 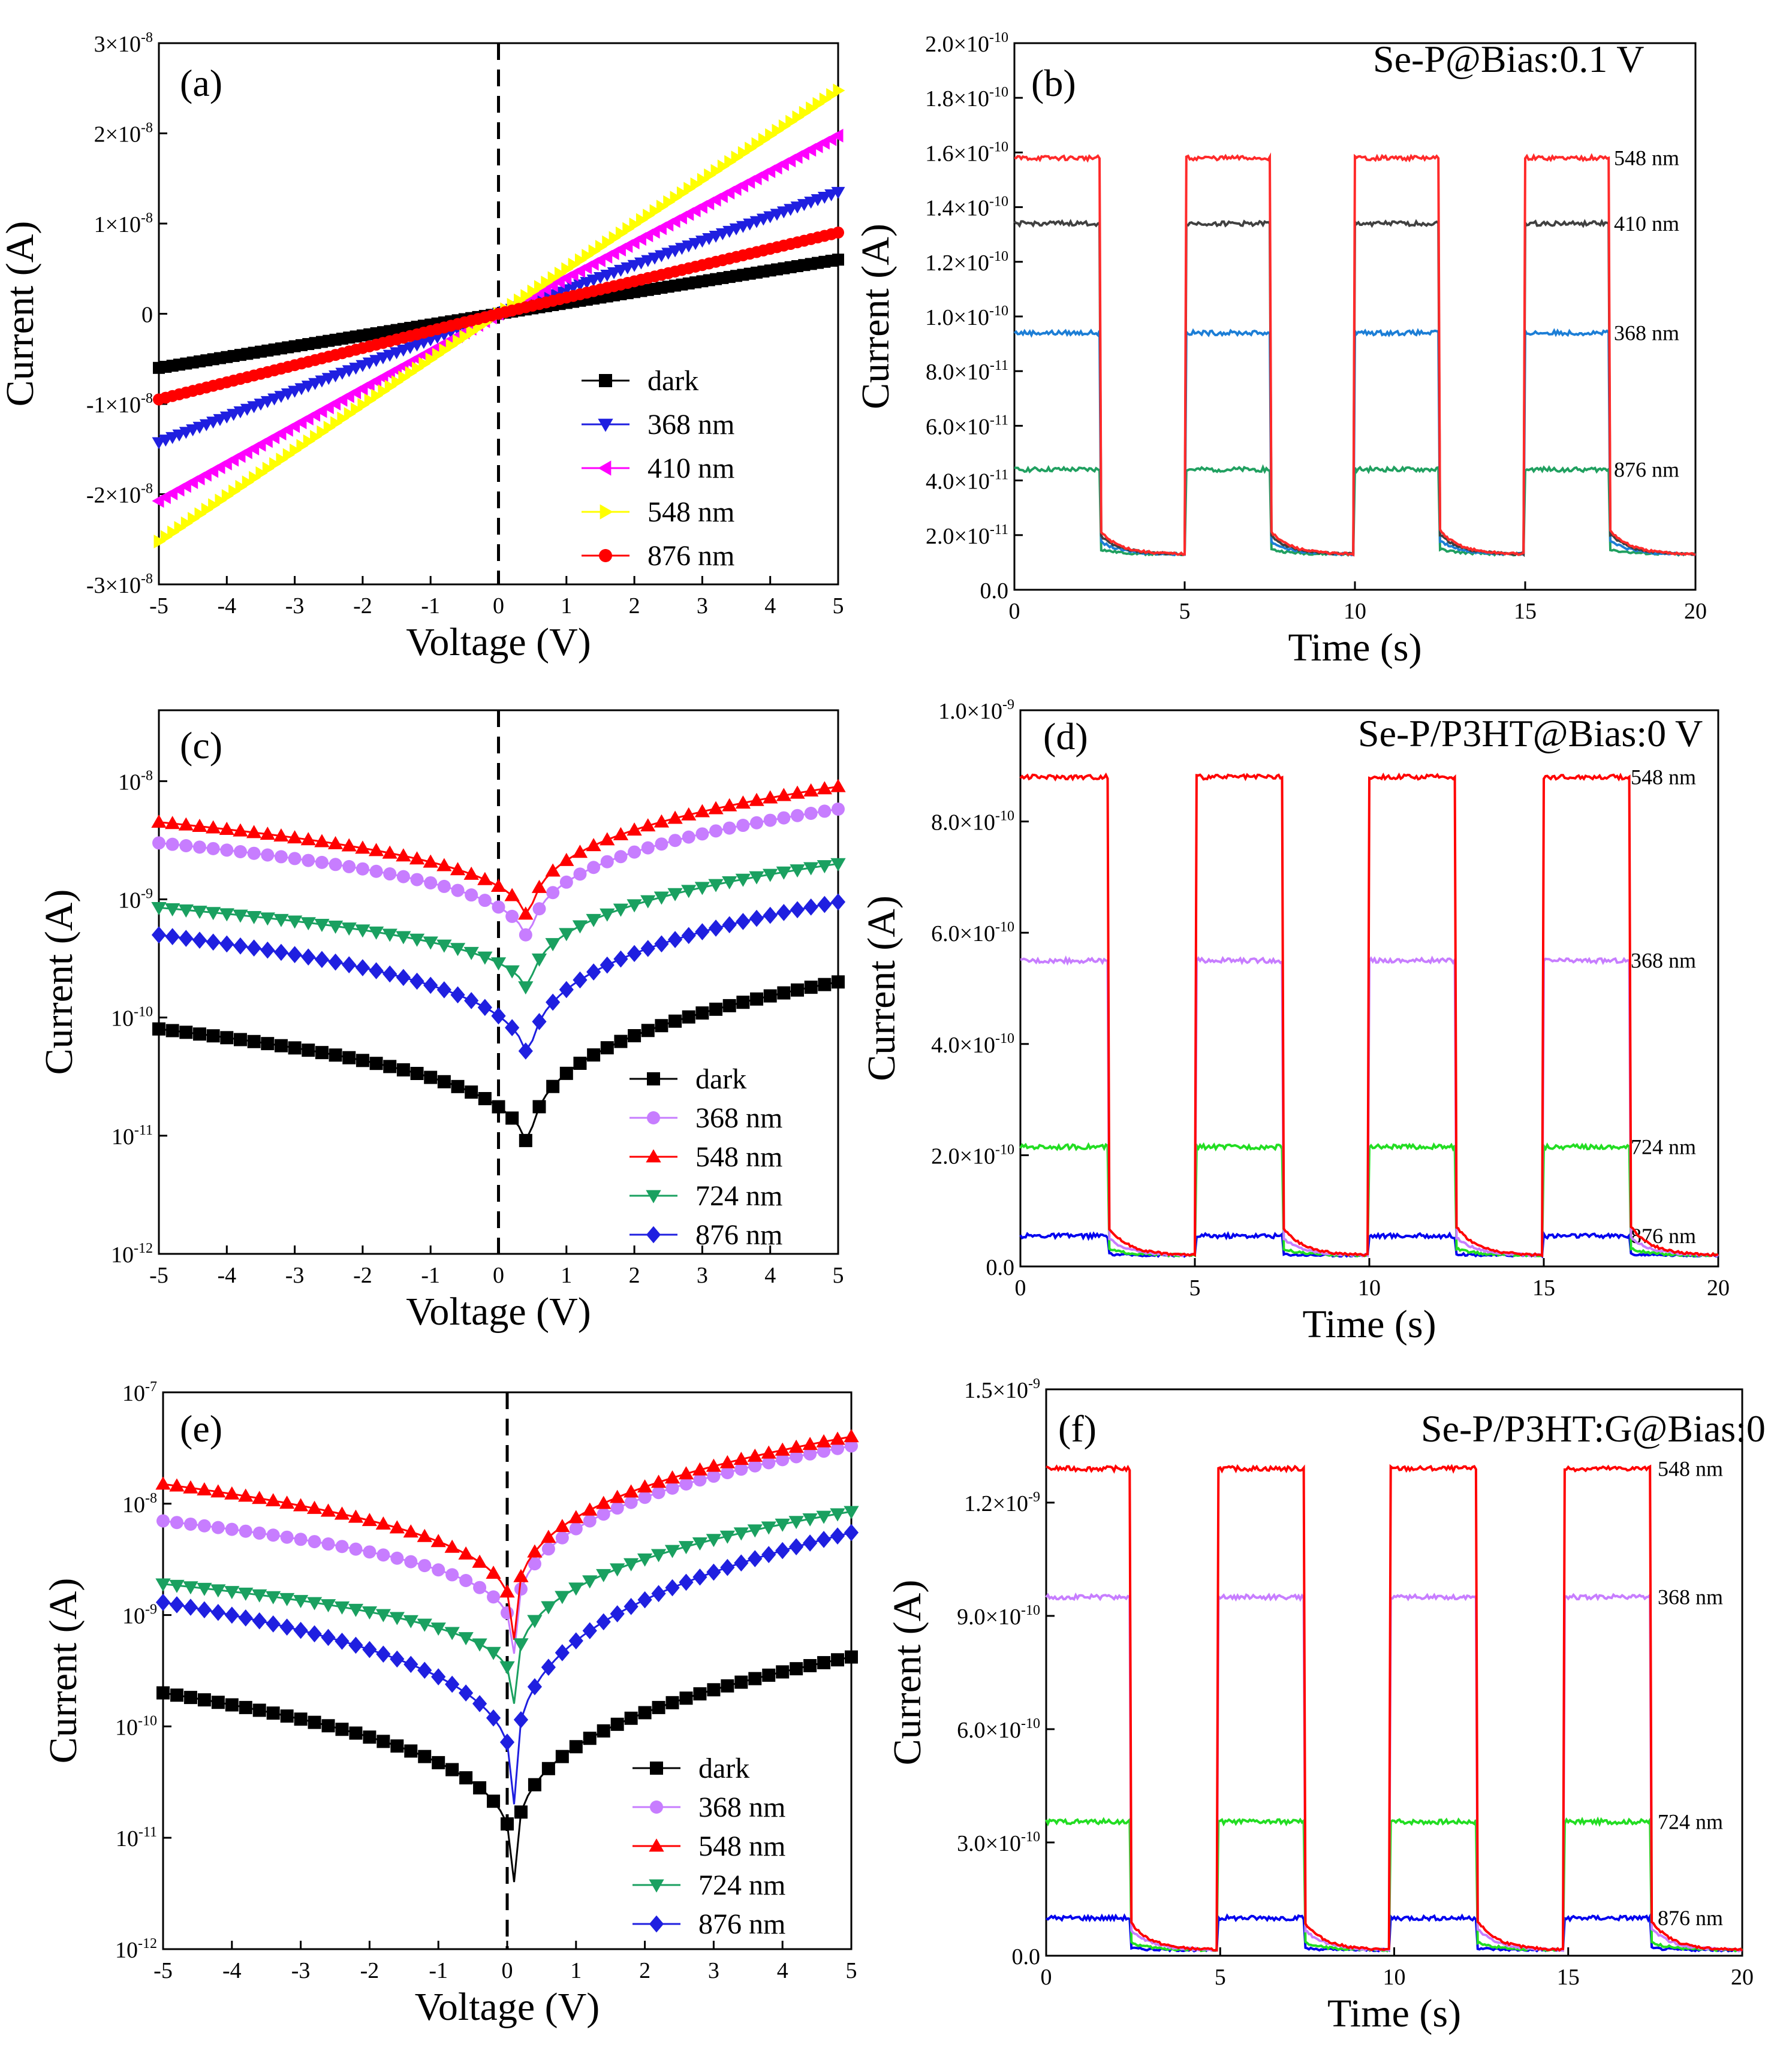 What do you see at coordinates (1077, 1429) in the screenshot?
I see `panel-label: (f)` at bounding box center [1077, 1429].